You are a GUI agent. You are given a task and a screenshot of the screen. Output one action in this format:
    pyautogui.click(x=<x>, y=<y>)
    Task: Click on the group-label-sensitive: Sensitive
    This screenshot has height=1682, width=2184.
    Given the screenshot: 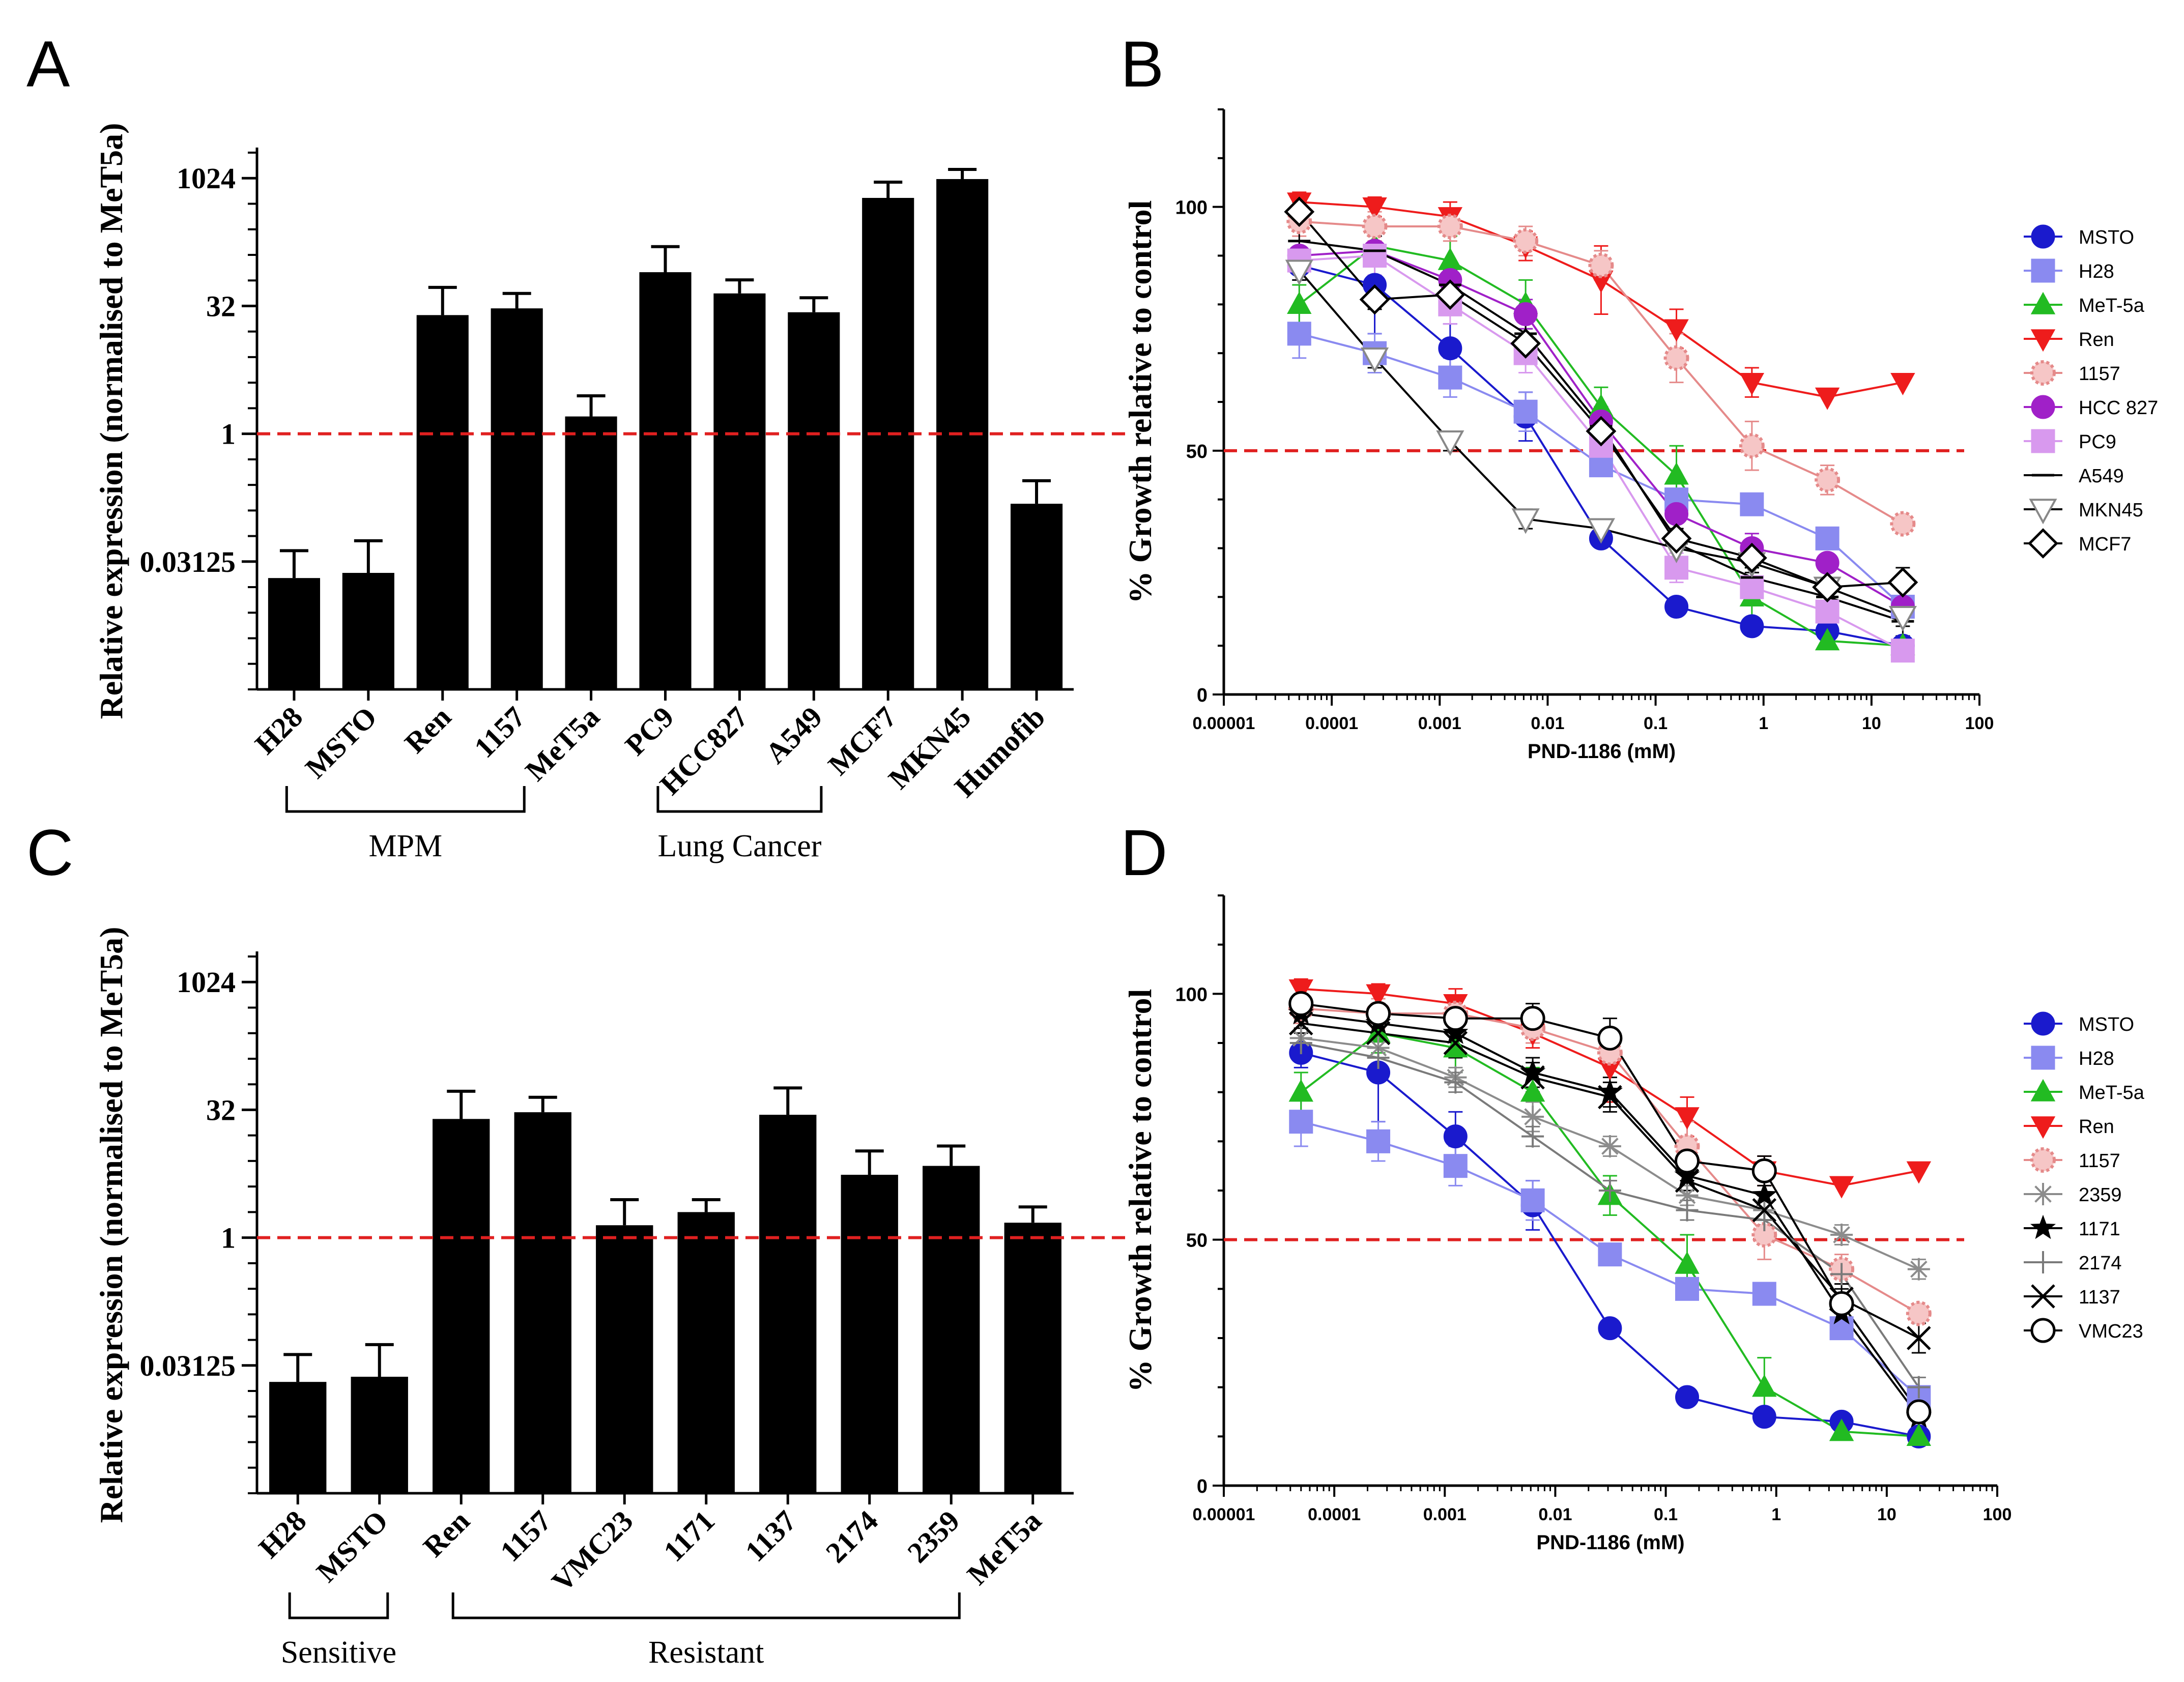 What is the action you would take?
    pyautogui.click(x=338, y=1652)
    